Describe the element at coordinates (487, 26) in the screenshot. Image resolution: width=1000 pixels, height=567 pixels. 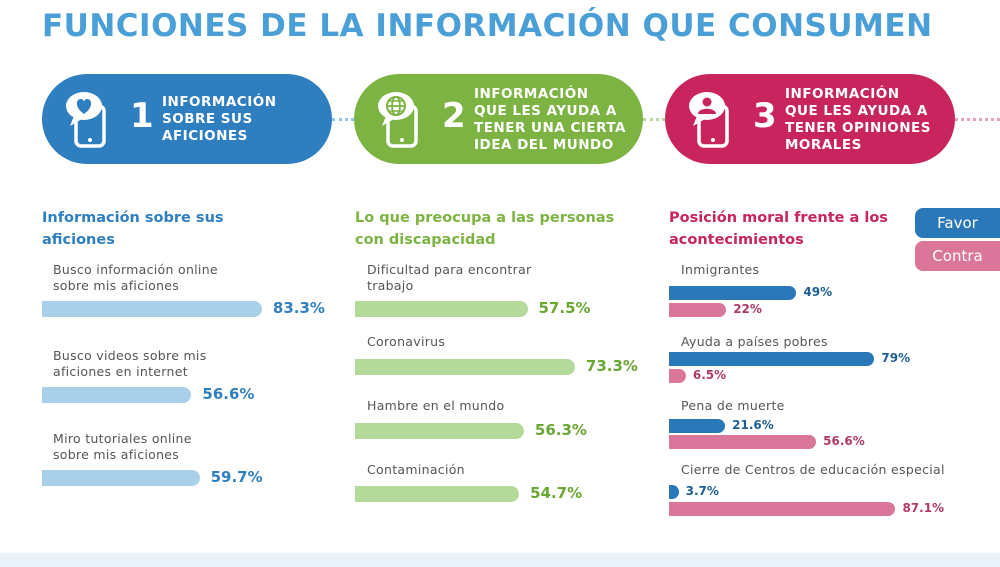
I see `page-title: FUNCIONES DE LA INFORMACIÓN QUE CONSUMEN` at that location.